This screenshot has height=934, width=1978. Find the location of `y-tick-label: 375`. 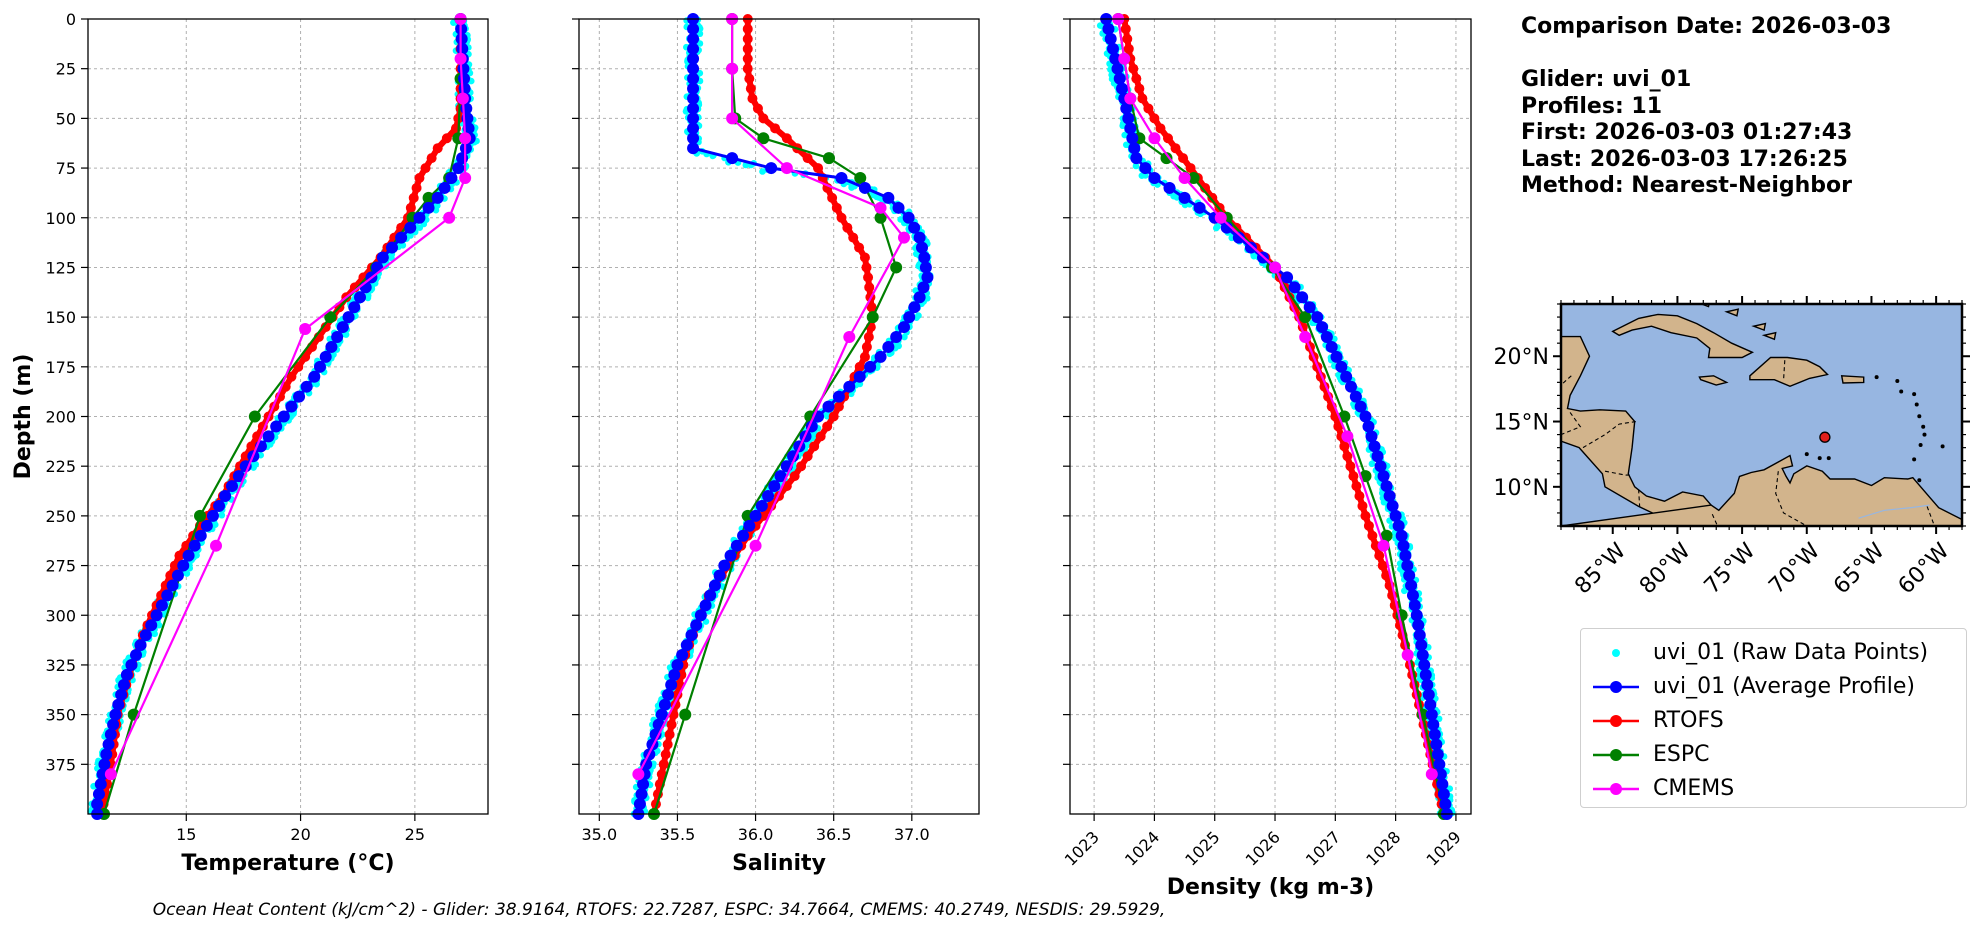

y-tick-label: 375 is located at coordinates (60, 764).